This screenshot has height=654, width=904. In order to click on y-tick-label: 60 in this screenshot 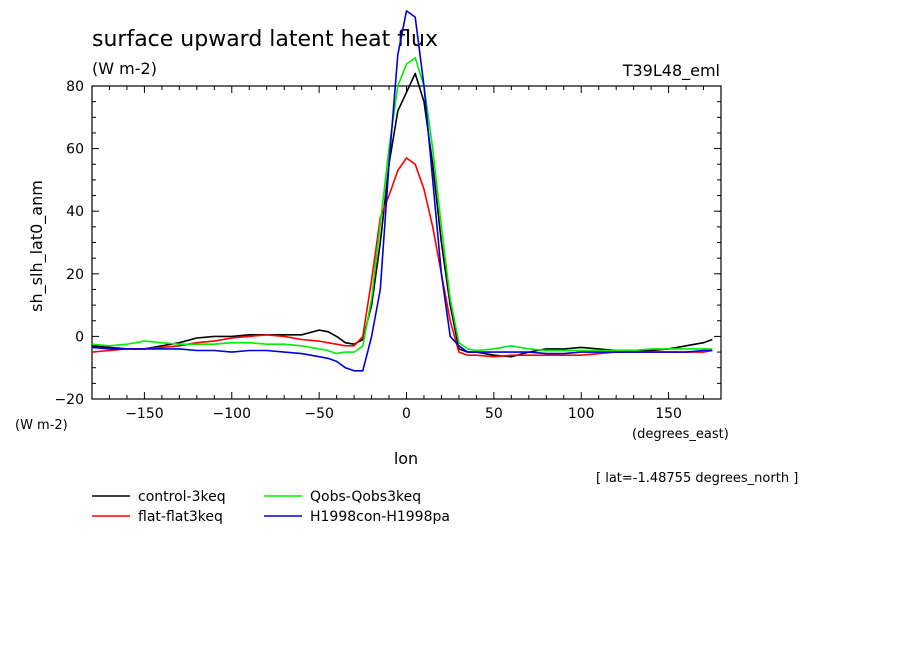, I will do `click(75, 150)`.